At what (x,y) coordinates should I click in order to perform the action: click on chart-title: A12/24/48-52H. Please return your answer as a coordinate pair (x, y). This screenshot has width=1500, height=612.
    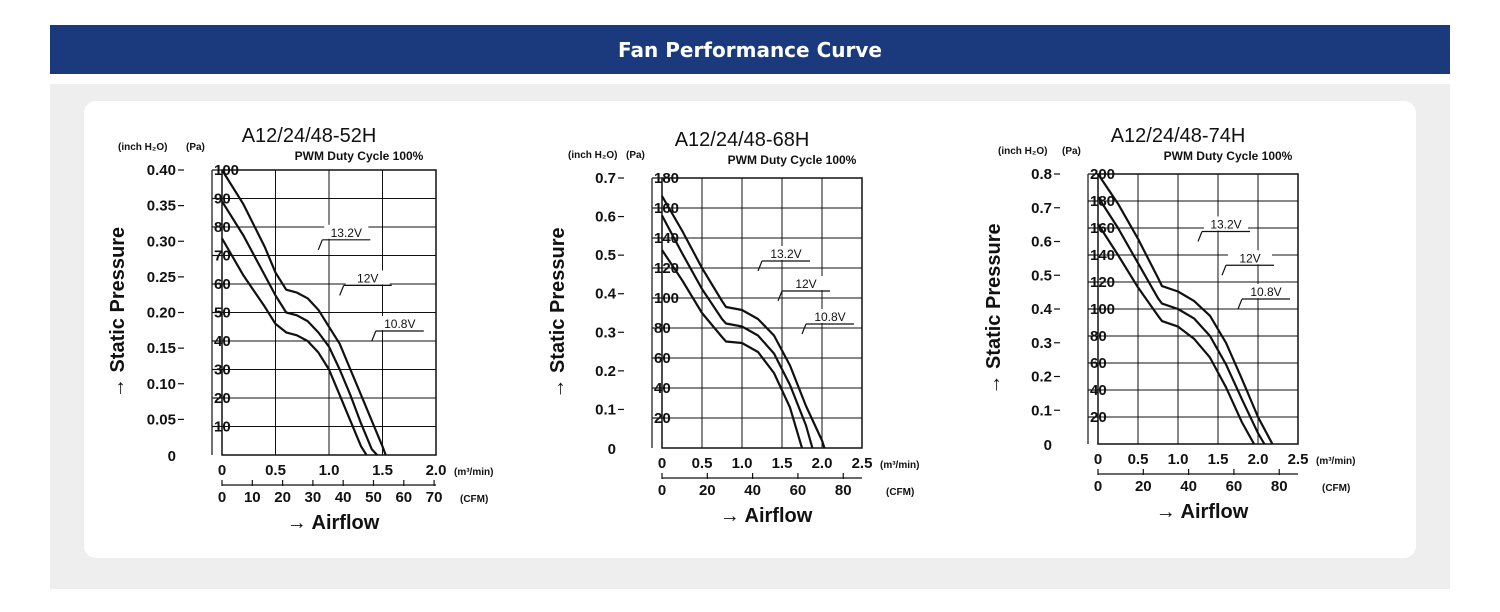
    Looking at the image, I should click on (309, 136).